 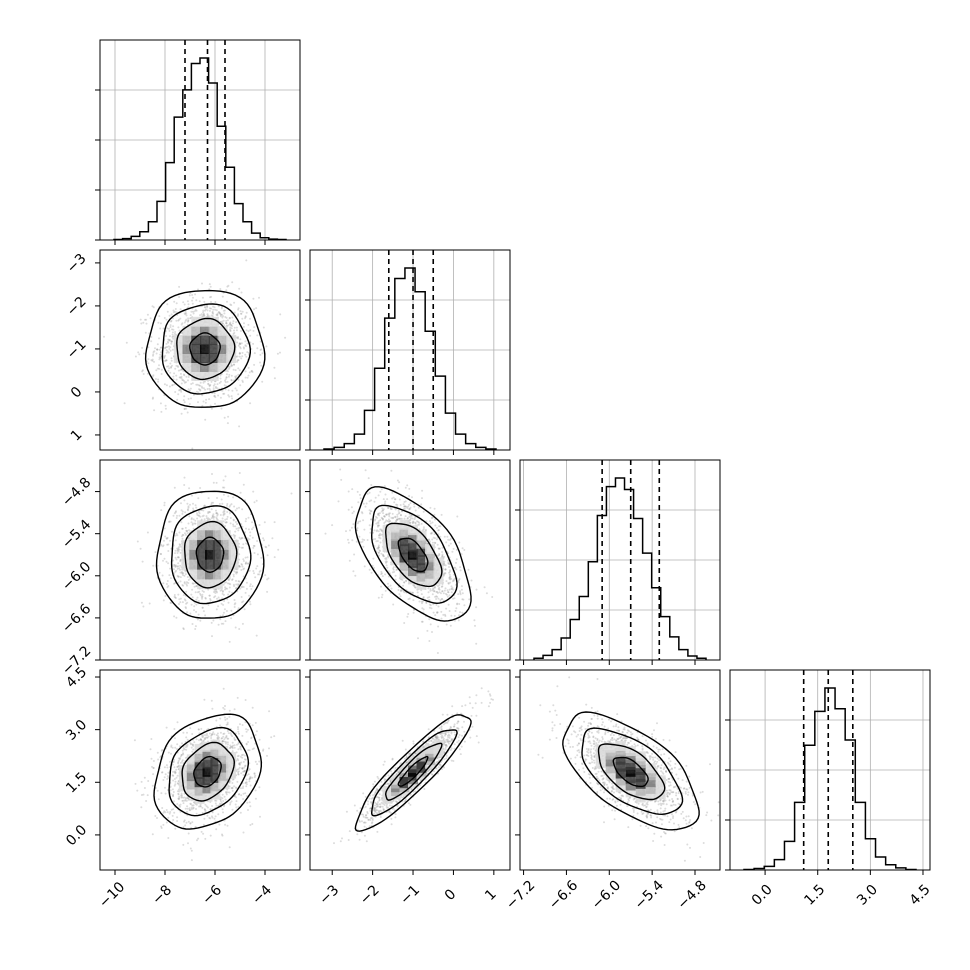 What do you see at coordinates (617, 562) in the screenshot?
I see `hist-panel-p22` at bounding box center [617, 562].